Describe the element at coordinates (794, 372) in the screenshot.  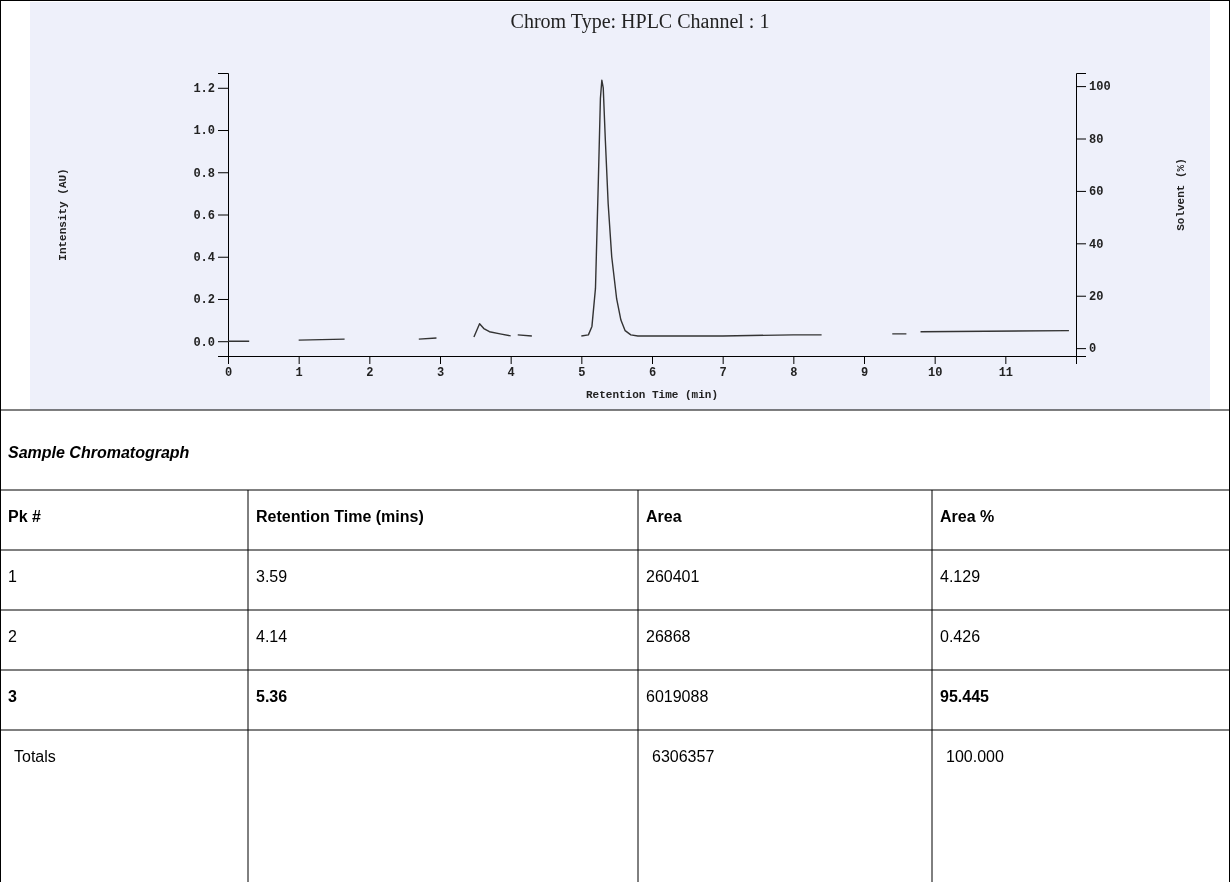
I see `x-tick-label: 8` at that location.